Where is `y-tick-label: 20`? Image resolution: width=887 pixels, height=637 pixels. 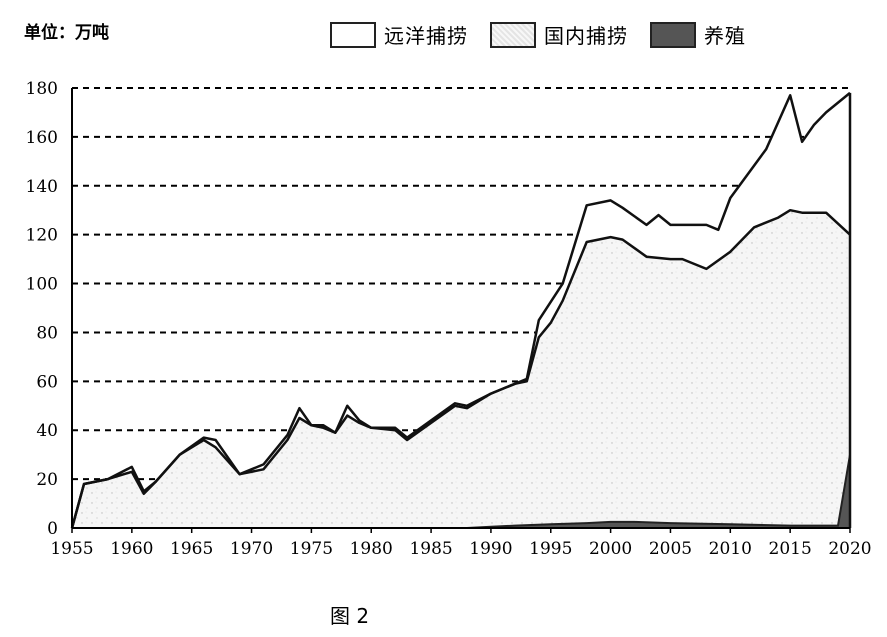 y-tick-label: 20 is located at coordinates (47, 480).